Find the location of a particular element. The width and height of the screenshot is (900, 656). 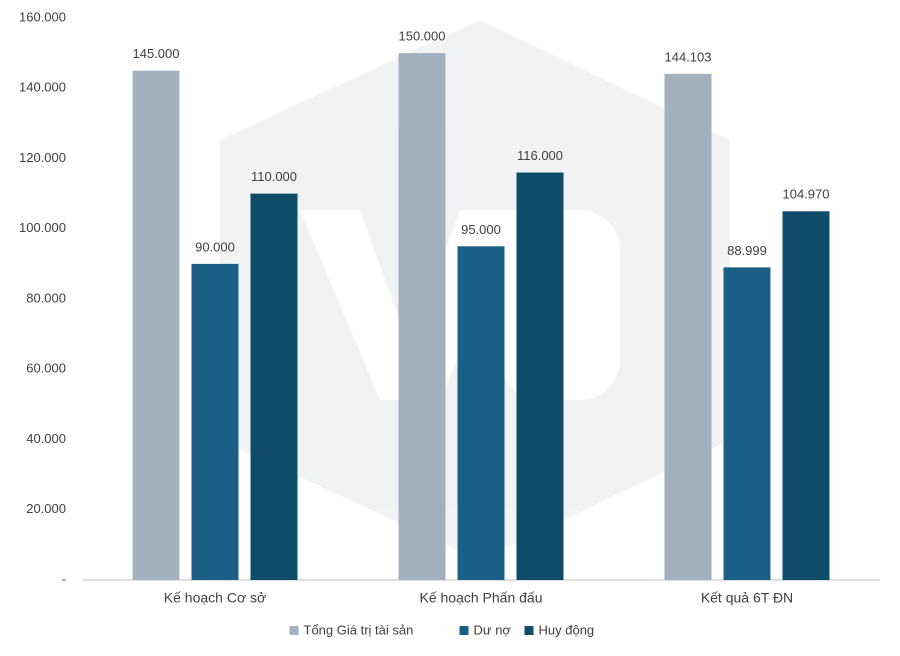

legend-label: Tổng Giá trị tài sản is located at coordinates (359, 629).